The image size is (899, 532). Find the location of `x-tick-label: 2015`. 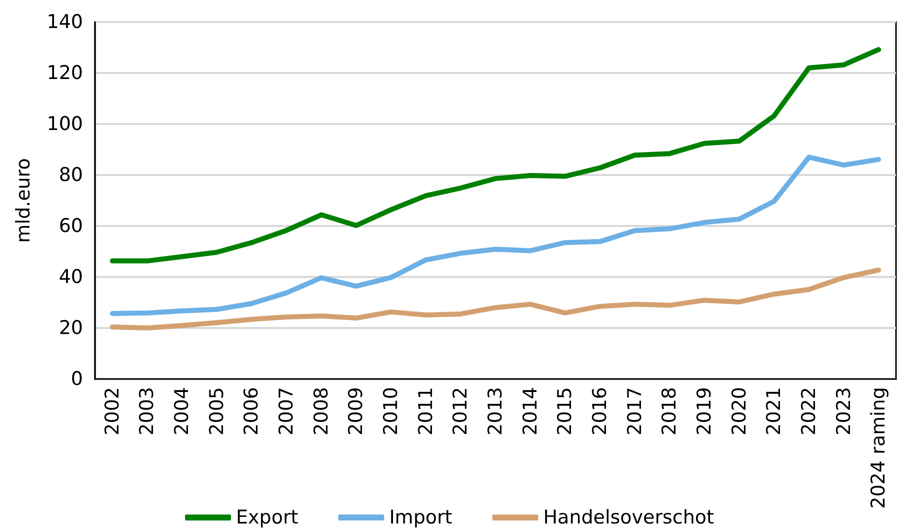

x-tick-label: 2015 is located at coordinates (565, 411).